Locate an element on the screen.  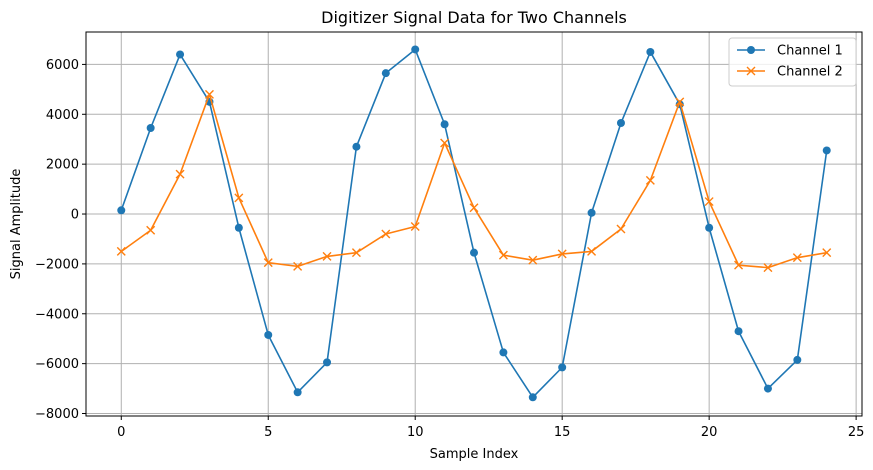
legend-label-2: Channel 2 is located at coordinates (810, 72).